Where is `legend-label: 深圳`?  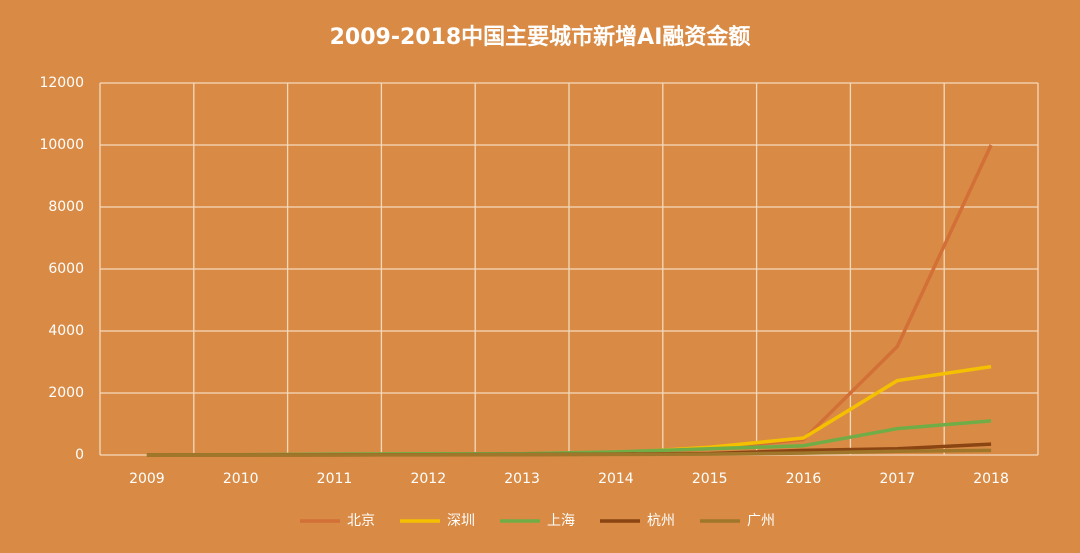
legend-label: 深圳 is located at coordinates (461, 521).